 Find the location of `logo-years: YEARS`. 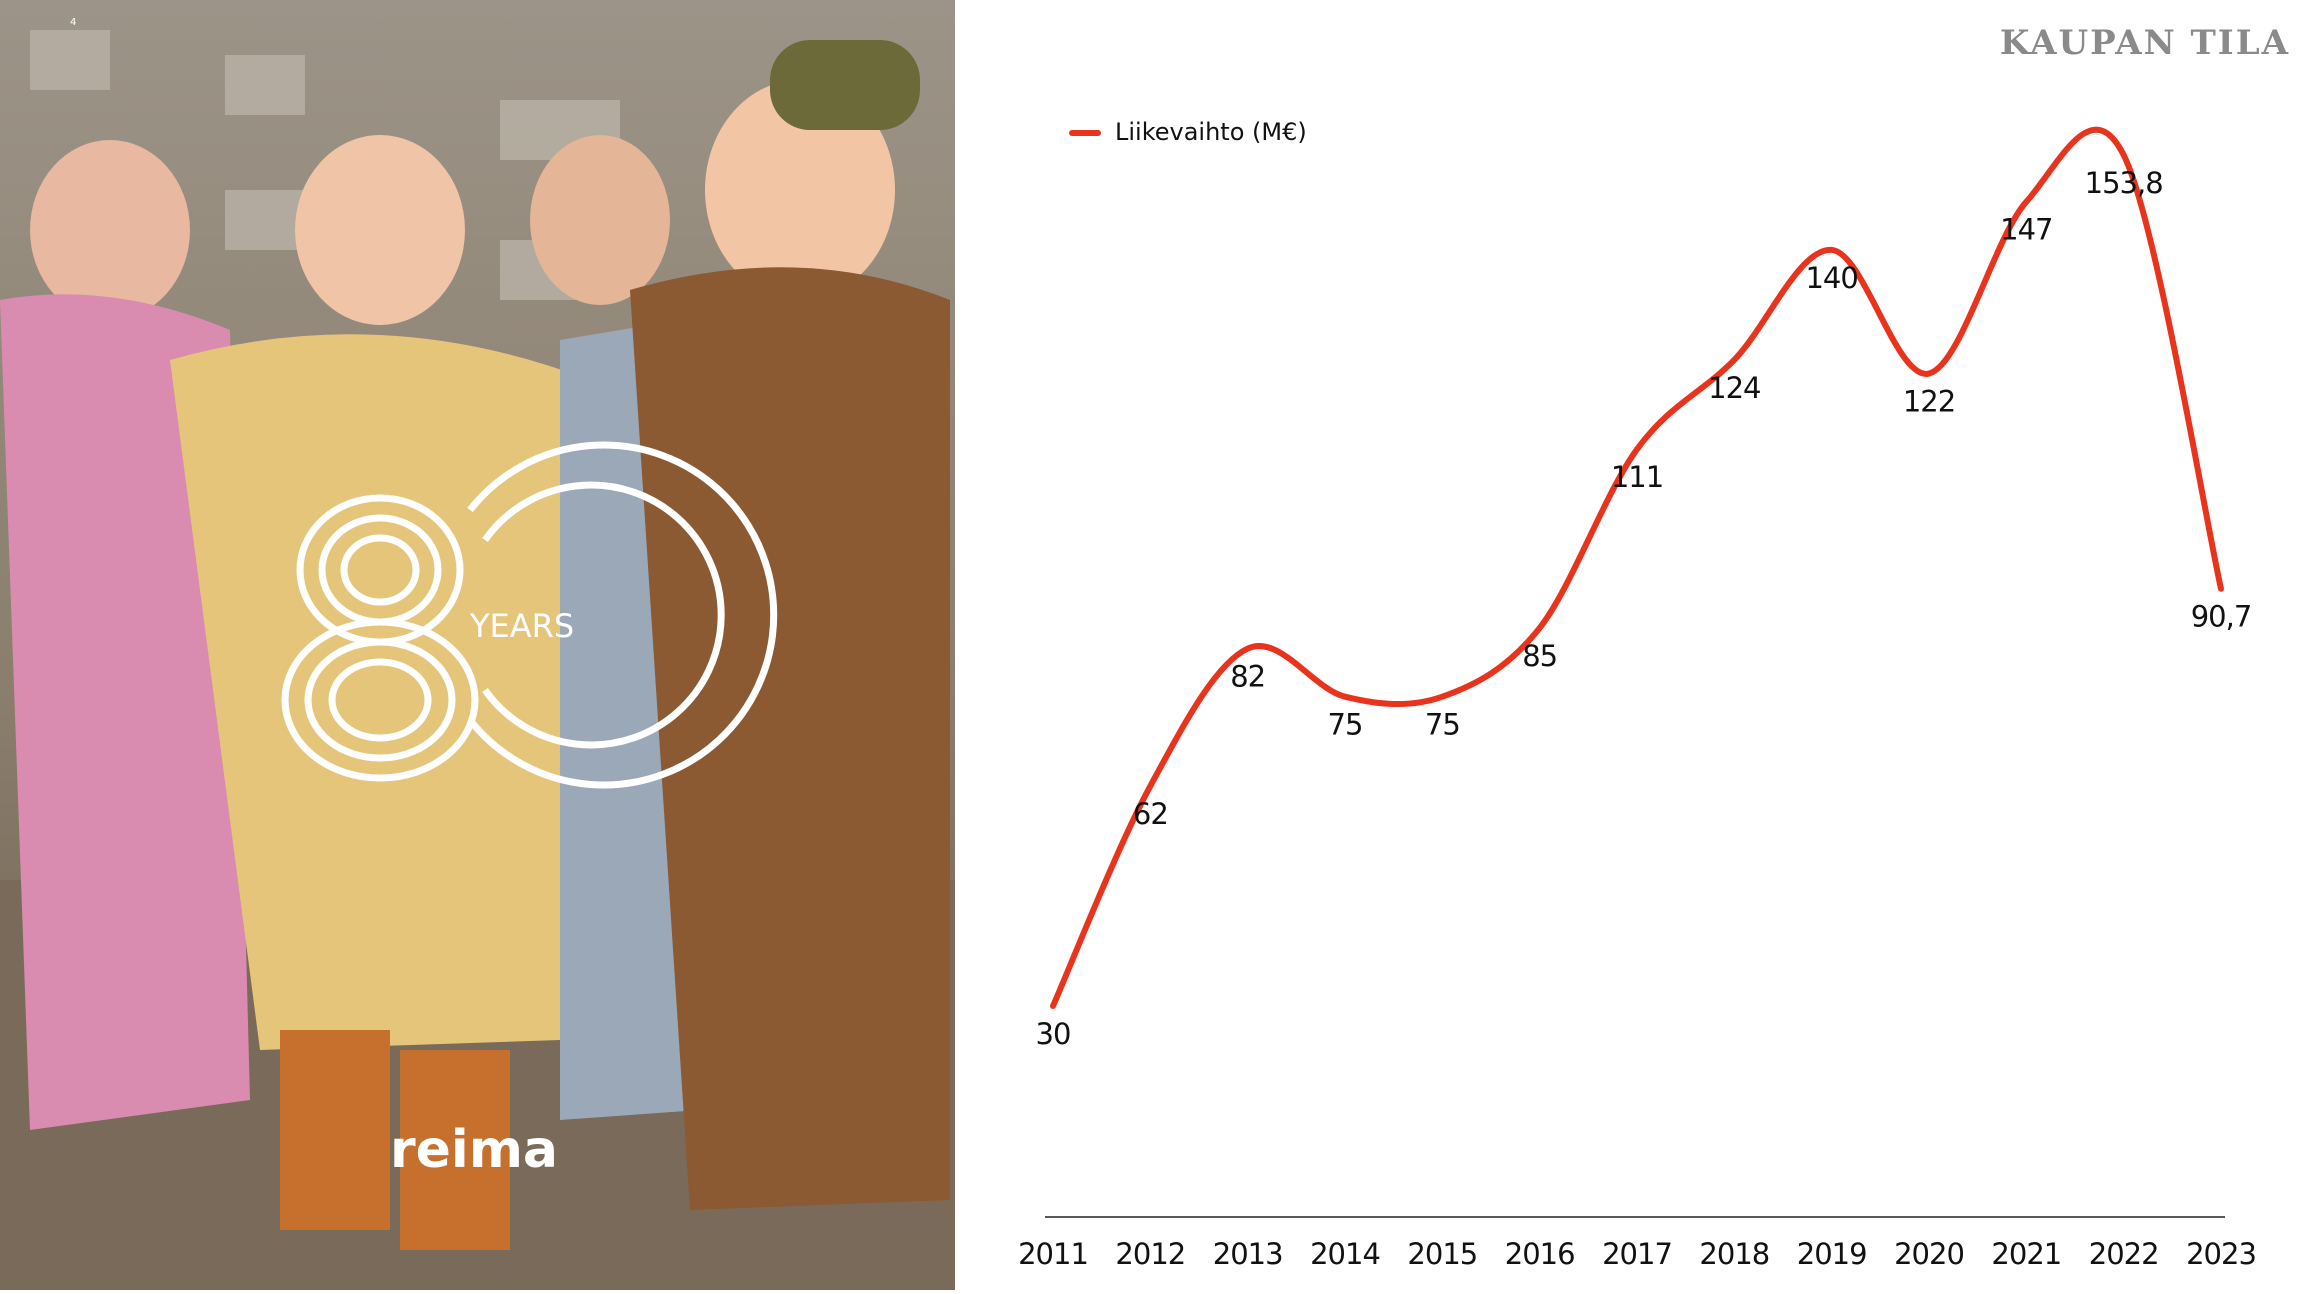

logo-years: YEARS is located at coordinates (521, 626).